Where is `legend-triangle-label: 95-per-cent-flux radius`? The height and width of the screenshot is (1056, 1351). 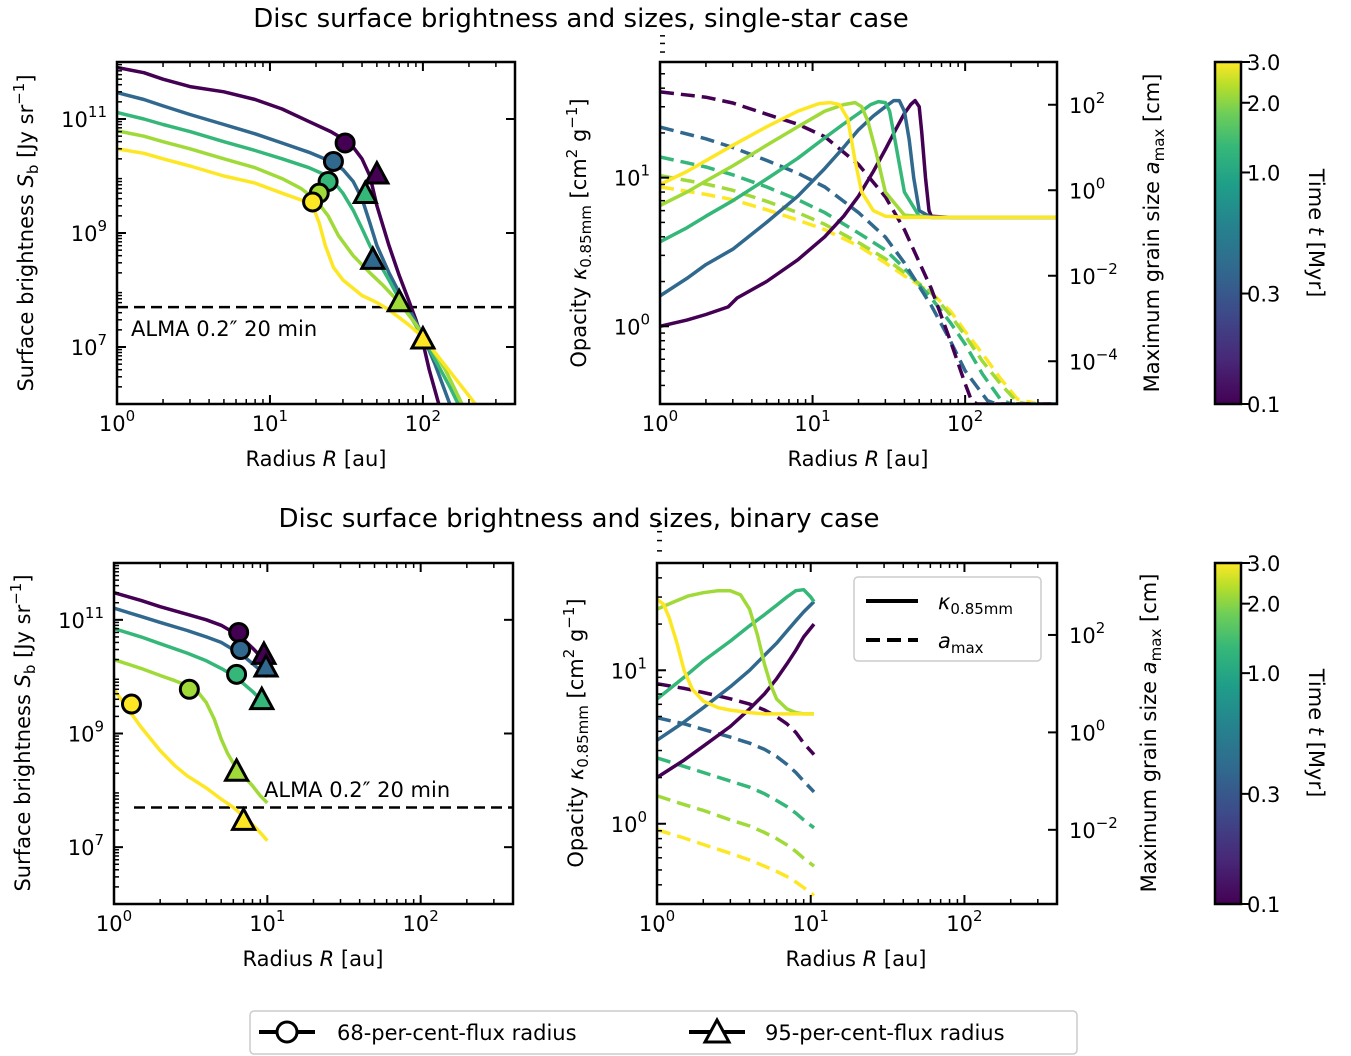 legend-triangle-label: 95-per-cent-flux radius is located at coordinates (885, 1033).